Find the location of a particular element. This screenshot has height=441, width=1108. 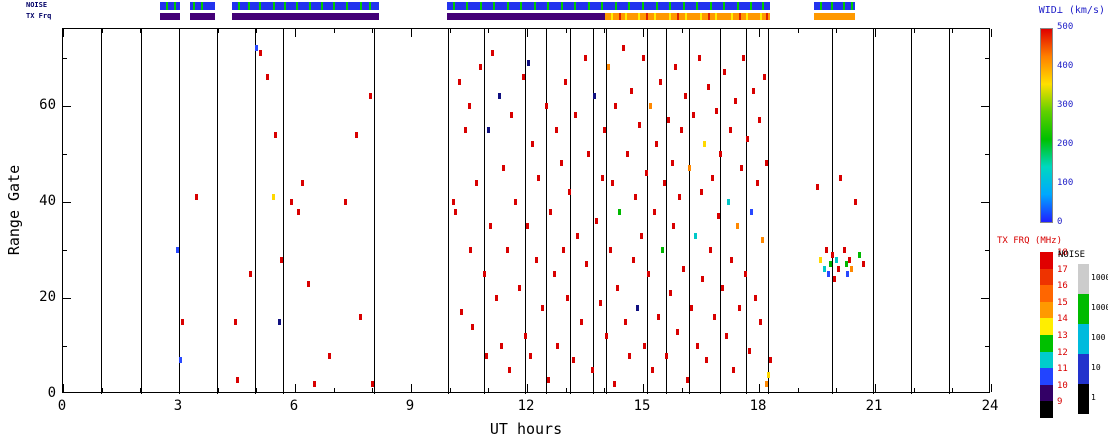

wid-legend-title: WID⊥ (km/s) is located at coordinates (1071, 10).